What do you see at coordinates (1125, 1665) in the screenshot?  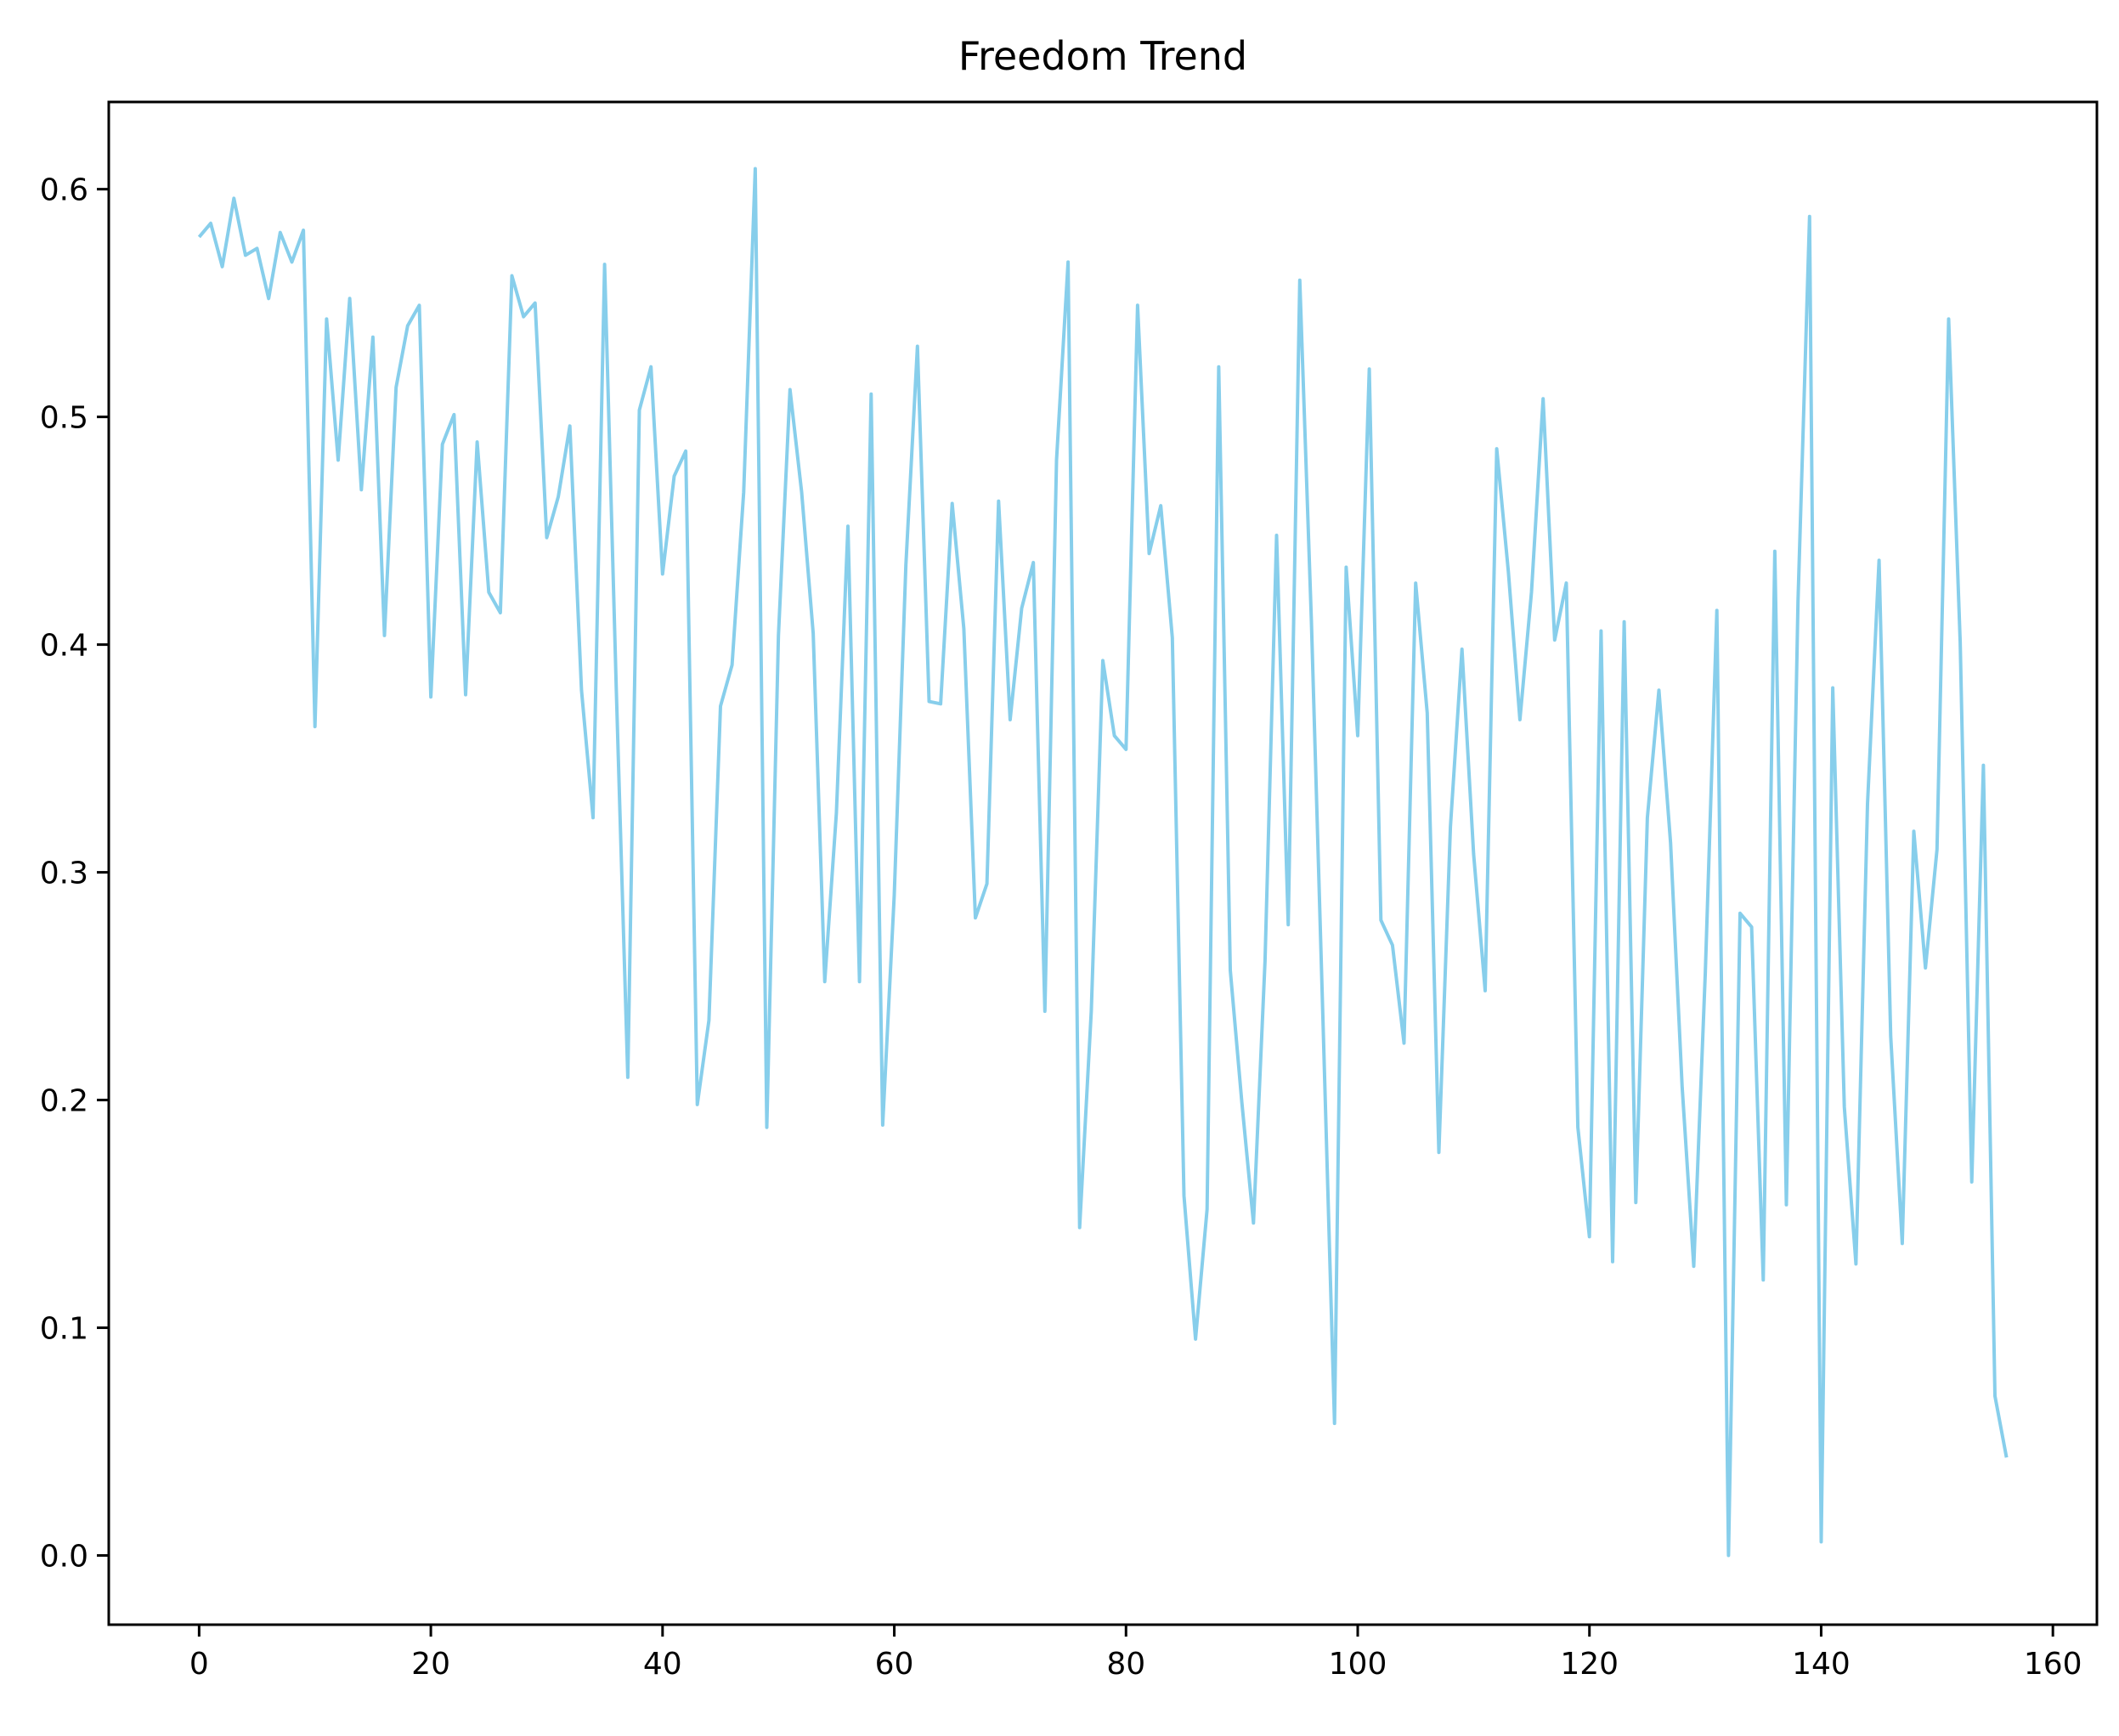 I see `x-tick-label: 80` at bounding box center [1125, 1665].